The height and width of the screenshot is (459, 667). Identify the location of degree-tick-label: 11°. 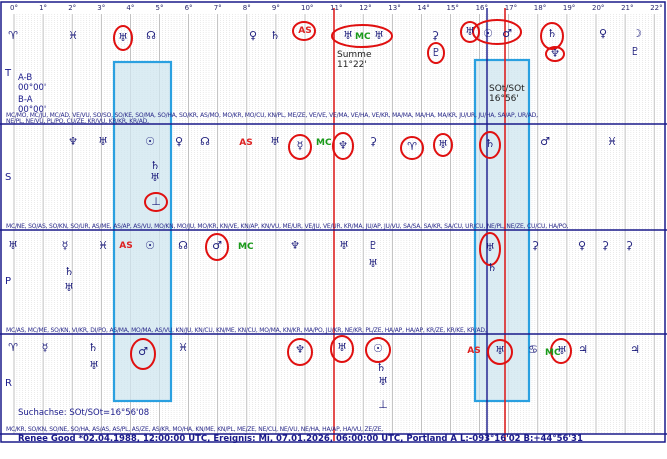
(336, 8).